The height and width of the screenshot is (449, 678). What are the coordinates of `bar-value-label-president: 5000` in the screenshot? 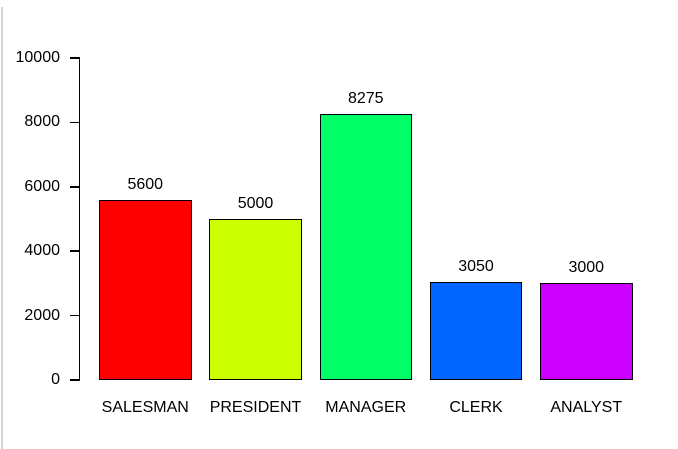 It's located at (255, 203).